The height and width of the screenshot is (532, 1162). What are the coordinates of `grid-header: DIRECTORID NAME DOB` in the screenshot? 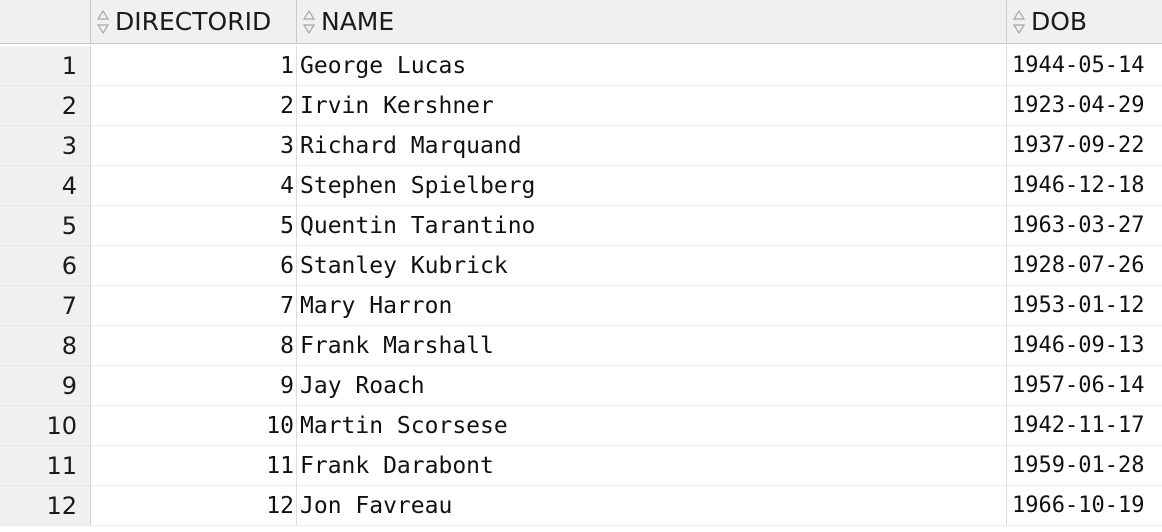 It's located at (581, 22).